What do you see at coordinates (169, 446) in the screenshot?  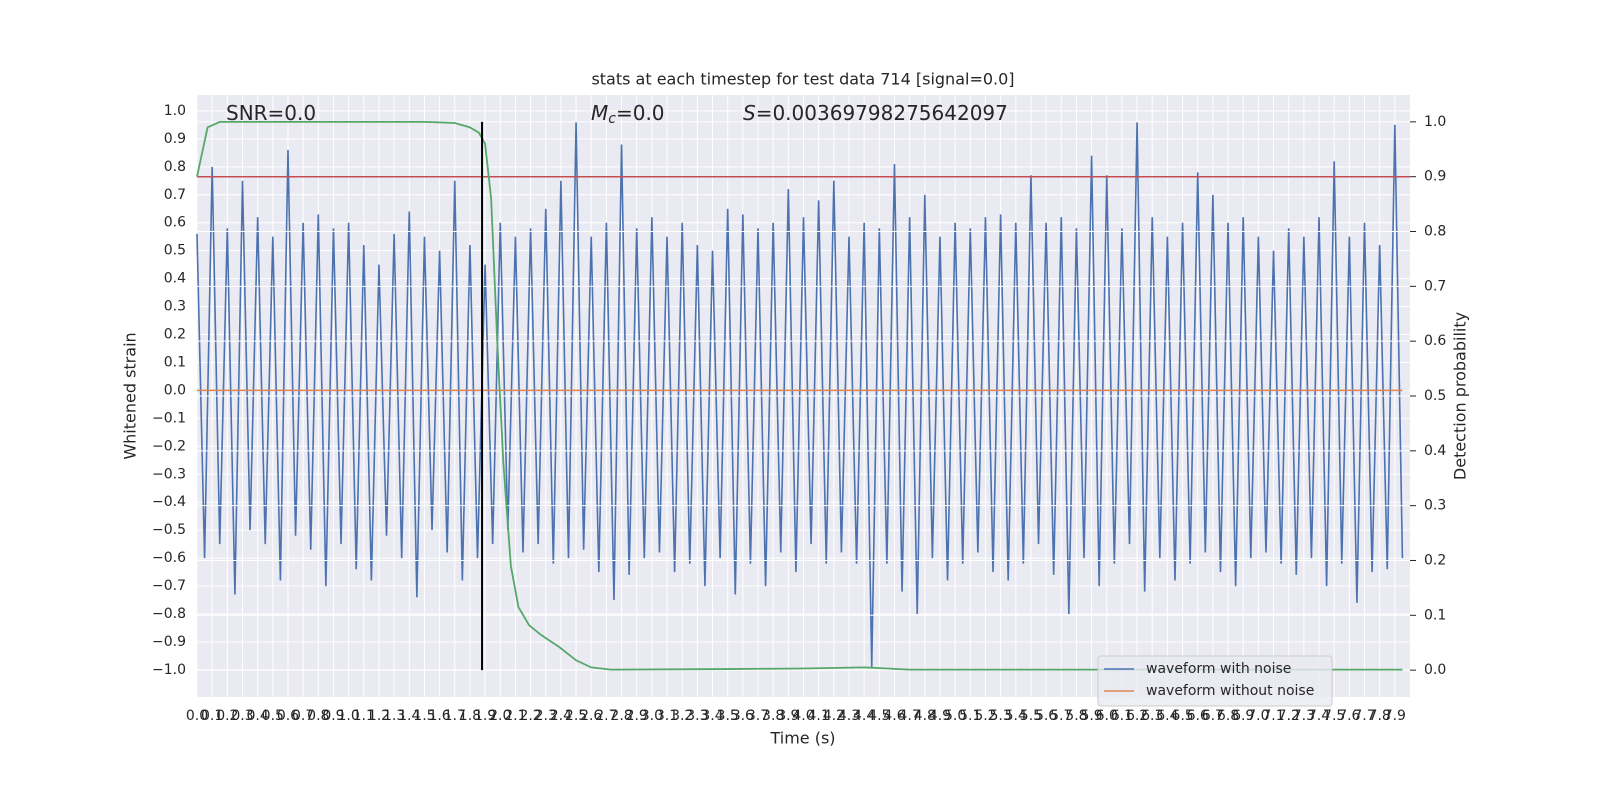 I see `y-tick-label: −0.2` at bounding box center [169, 446].